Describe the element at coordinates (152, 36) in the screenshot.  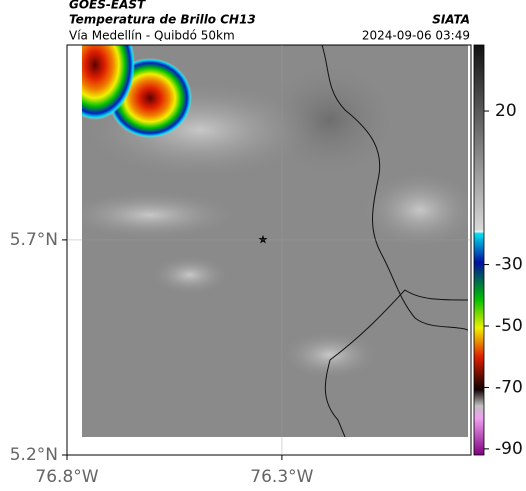
I see `subtitle: Vía Medellín - Quibdó 50km` at that location.